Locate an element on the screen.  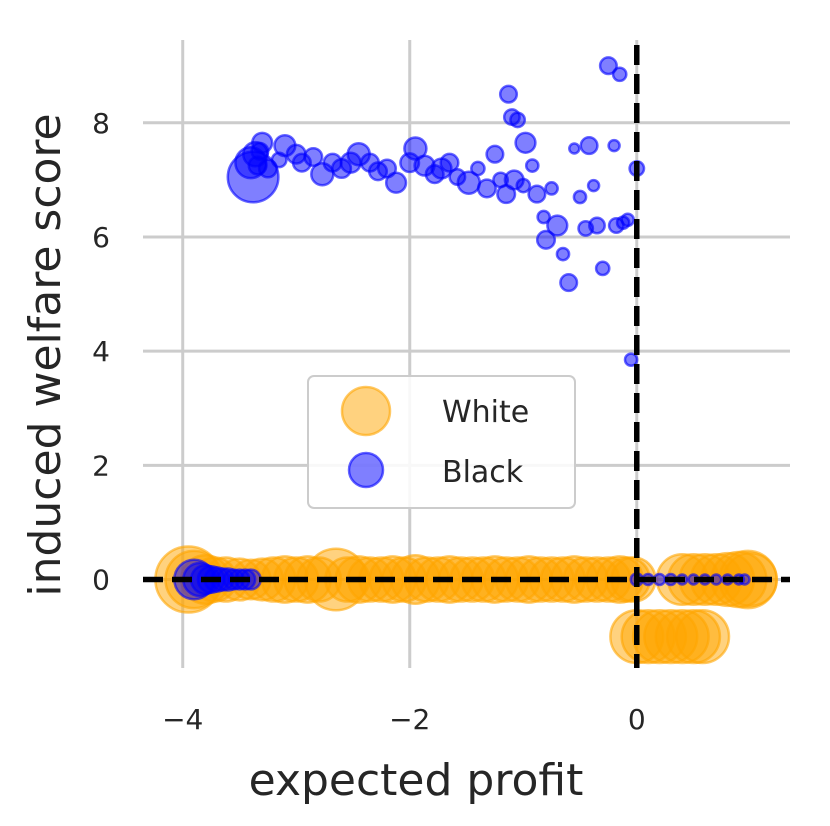
series-white is located at coordinates (466, 605).